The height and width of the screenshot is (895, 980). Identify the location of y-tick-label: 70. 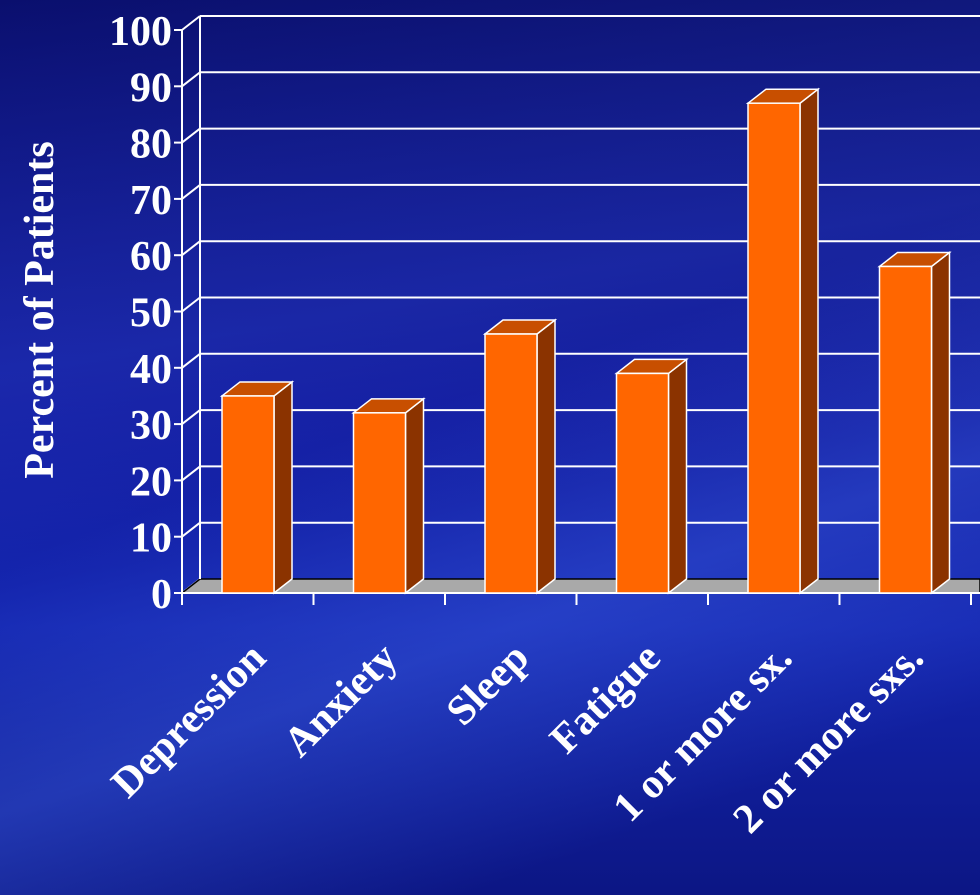
(151, 201).